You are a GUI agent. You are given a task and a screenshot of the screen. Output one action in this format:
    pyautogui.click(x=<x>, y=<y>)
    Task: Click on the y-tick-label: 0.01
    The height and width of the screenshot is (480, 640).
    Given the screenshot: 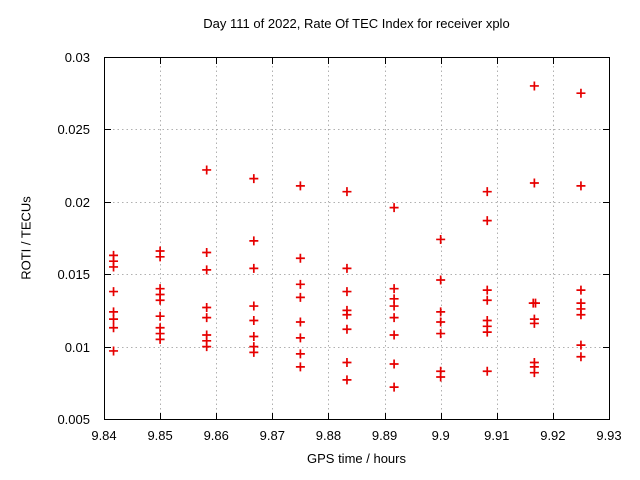 What is the action you would take?
    pyautogui.click(x=77, y=347)
    